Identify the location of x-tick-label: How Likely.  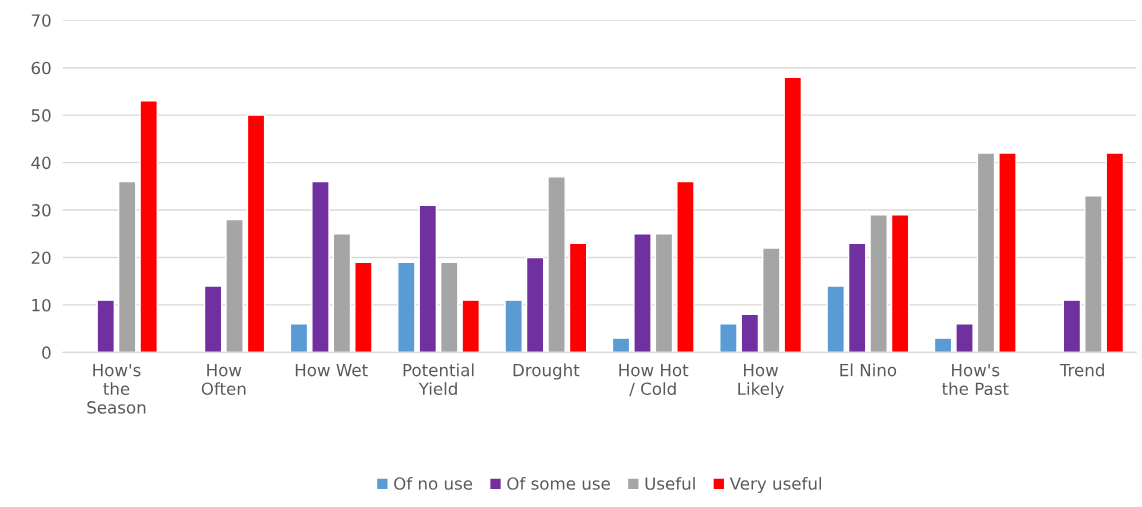
(761, 381).